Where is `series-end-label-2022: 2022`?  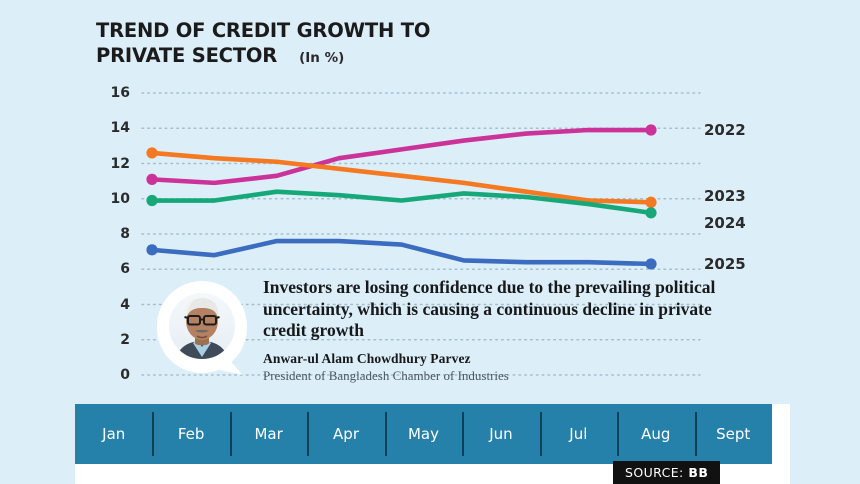 series-end-label-2022: 2022 is located at coordinates (725, 130).